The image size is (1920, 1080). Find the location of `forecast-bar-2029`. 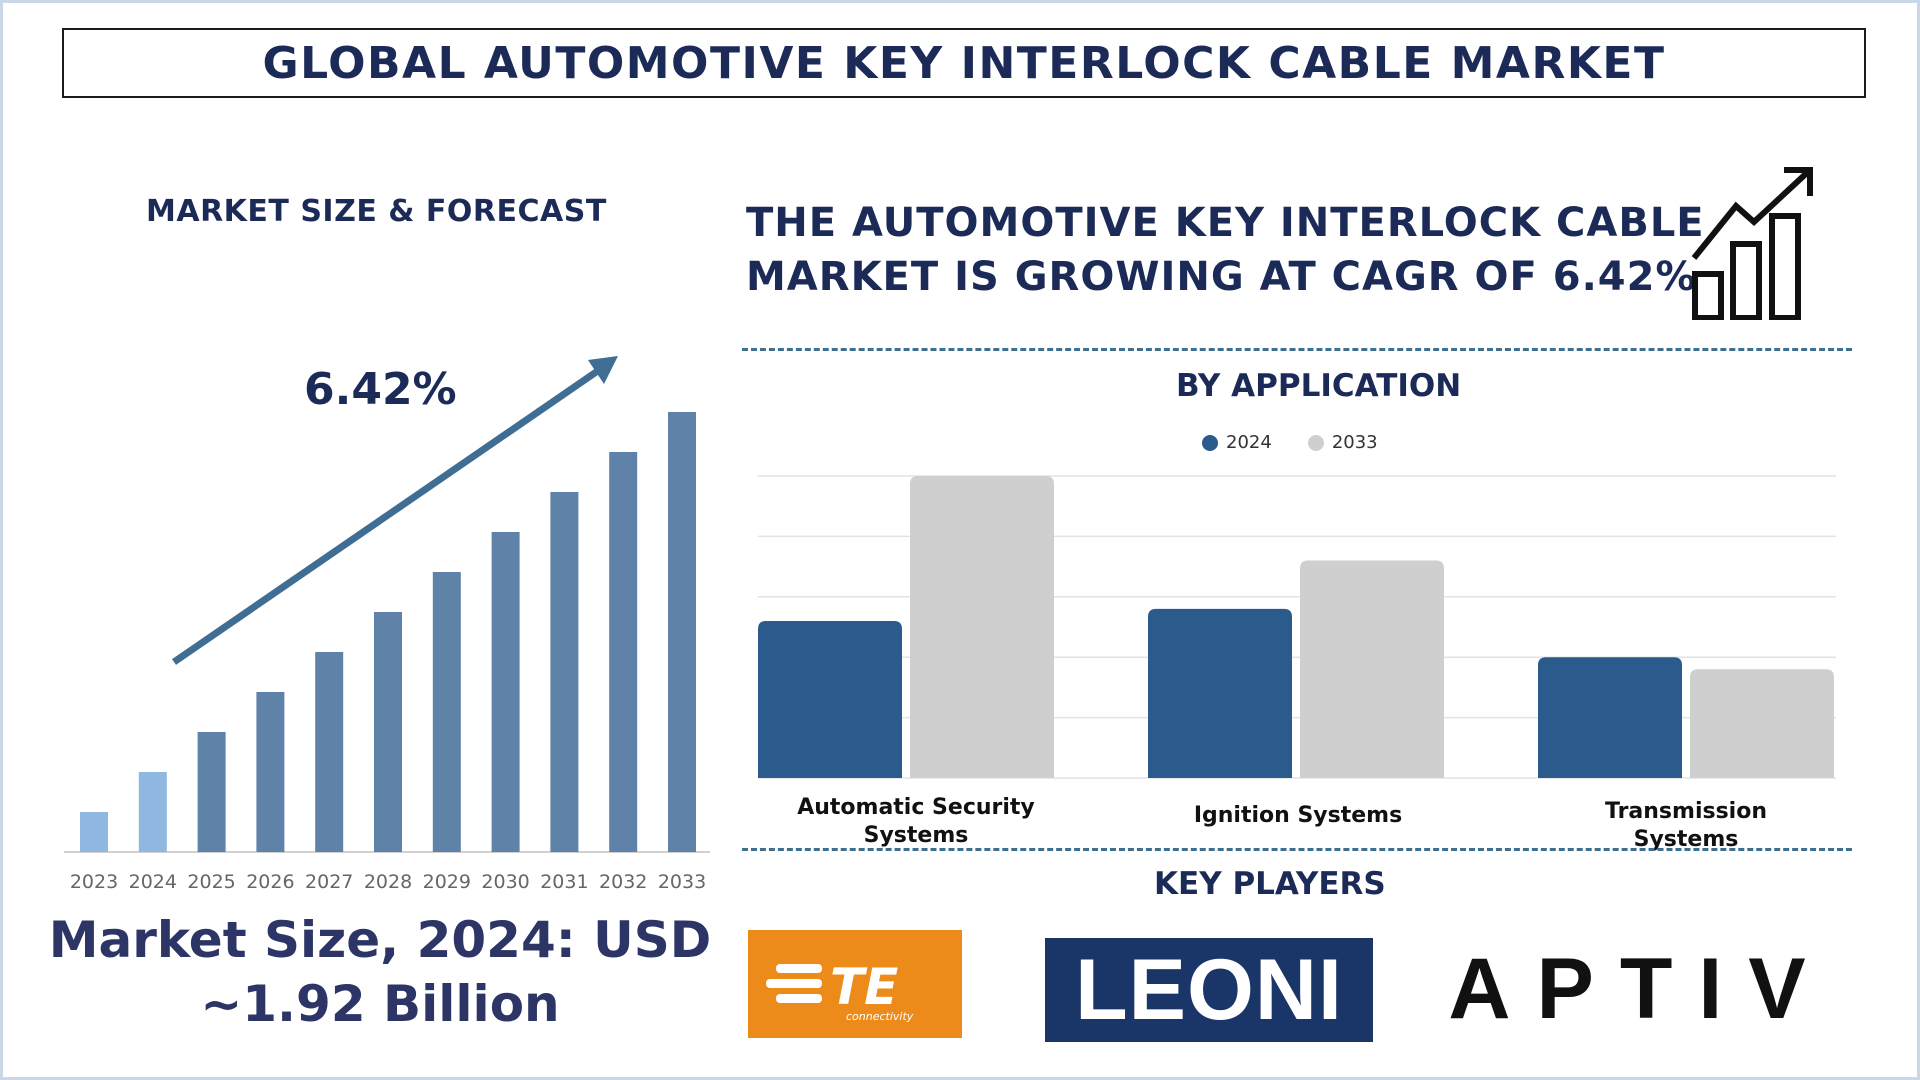

forecast-bar-2029 is located at coordinates (446, 712).